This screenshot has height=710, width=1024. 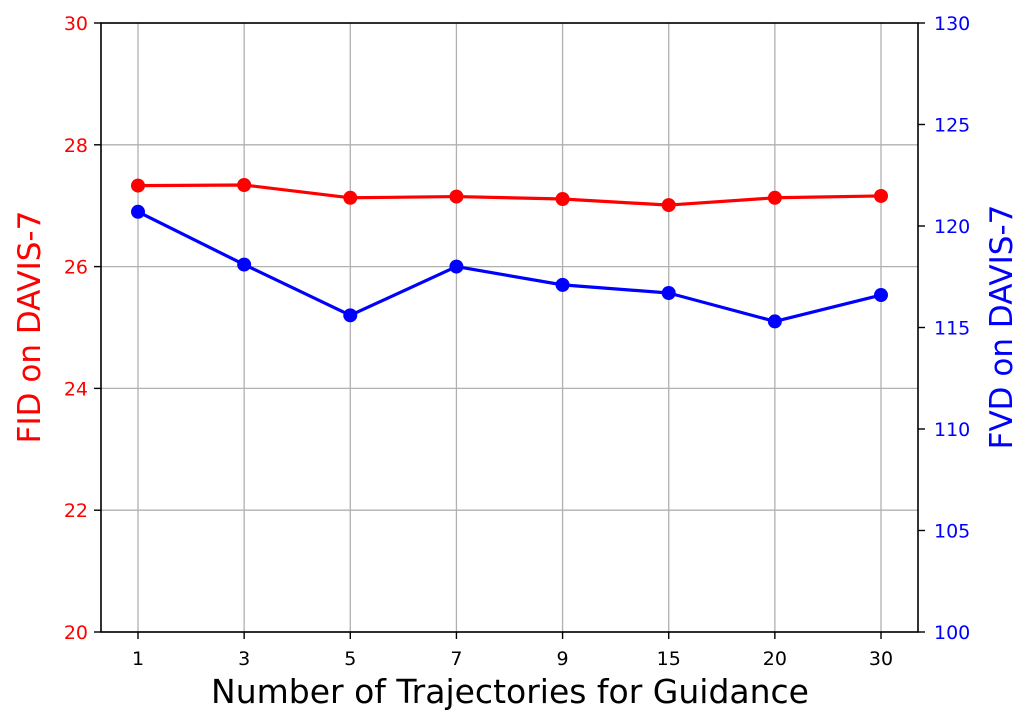 I want to click on y-right-axis-title: FVD on DAVIS-7, so click(x=1002, y=327).